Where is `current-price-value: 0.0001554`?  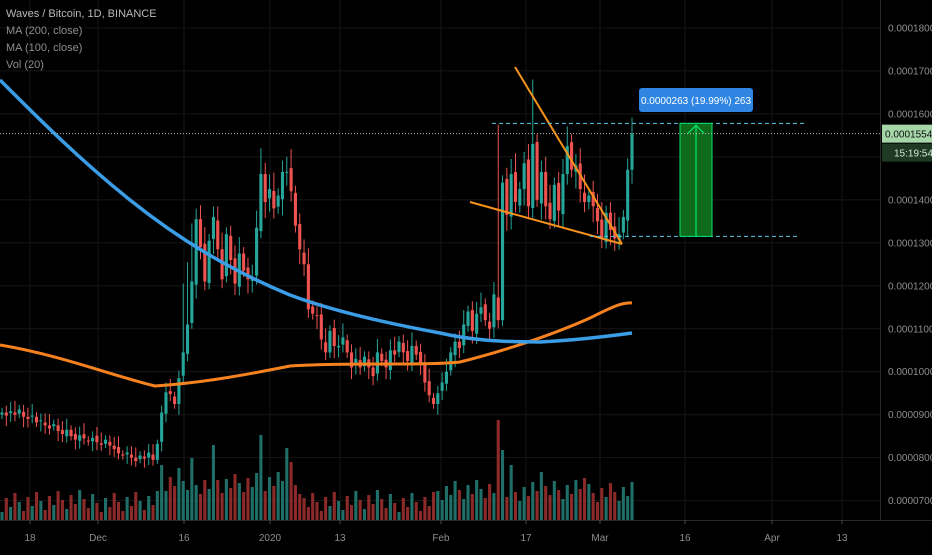 current-price-value: 0.0001554 is located at coordinates (908, 135).